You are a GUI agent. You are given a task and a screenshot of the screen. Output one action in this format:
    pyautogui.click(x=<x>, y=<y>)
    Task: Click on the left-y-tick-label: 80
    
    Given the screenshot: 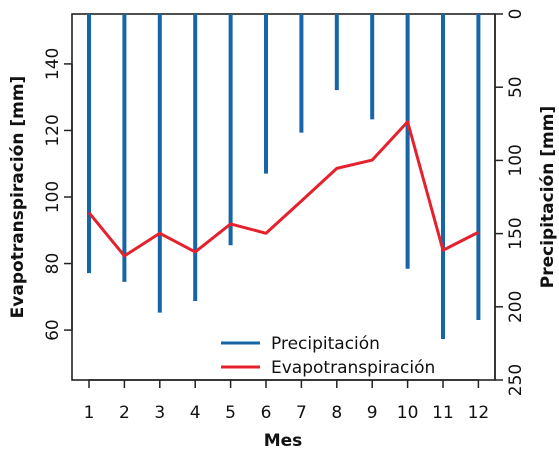 What is the action you would take?
    pyautogui.click(x=53, y=264)
    